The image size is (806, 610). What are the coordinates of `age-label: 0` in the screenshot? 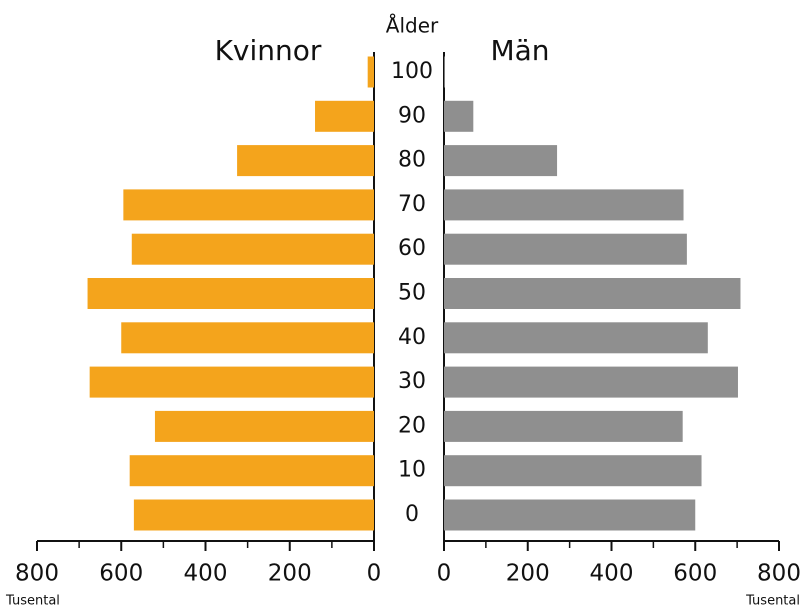 It's located at (412, 514).